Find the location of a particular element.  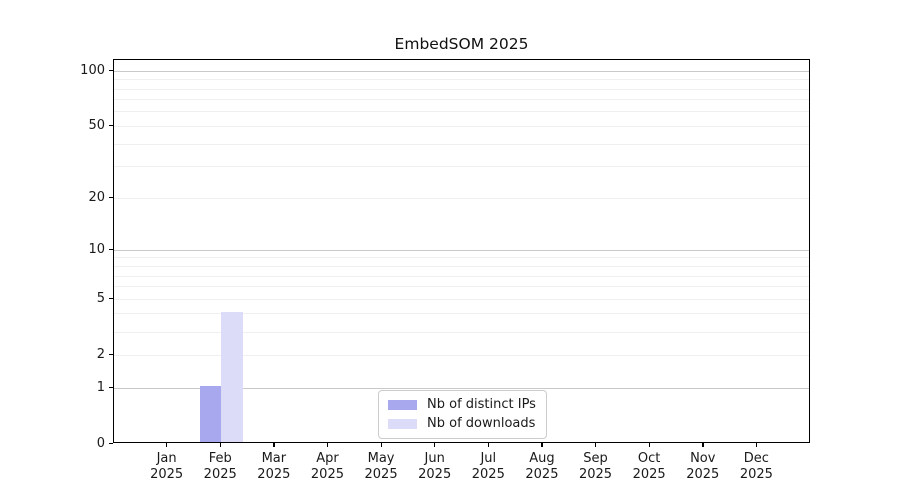

x-tick-label: Mar 2025 is located at coordinates (274, 467).